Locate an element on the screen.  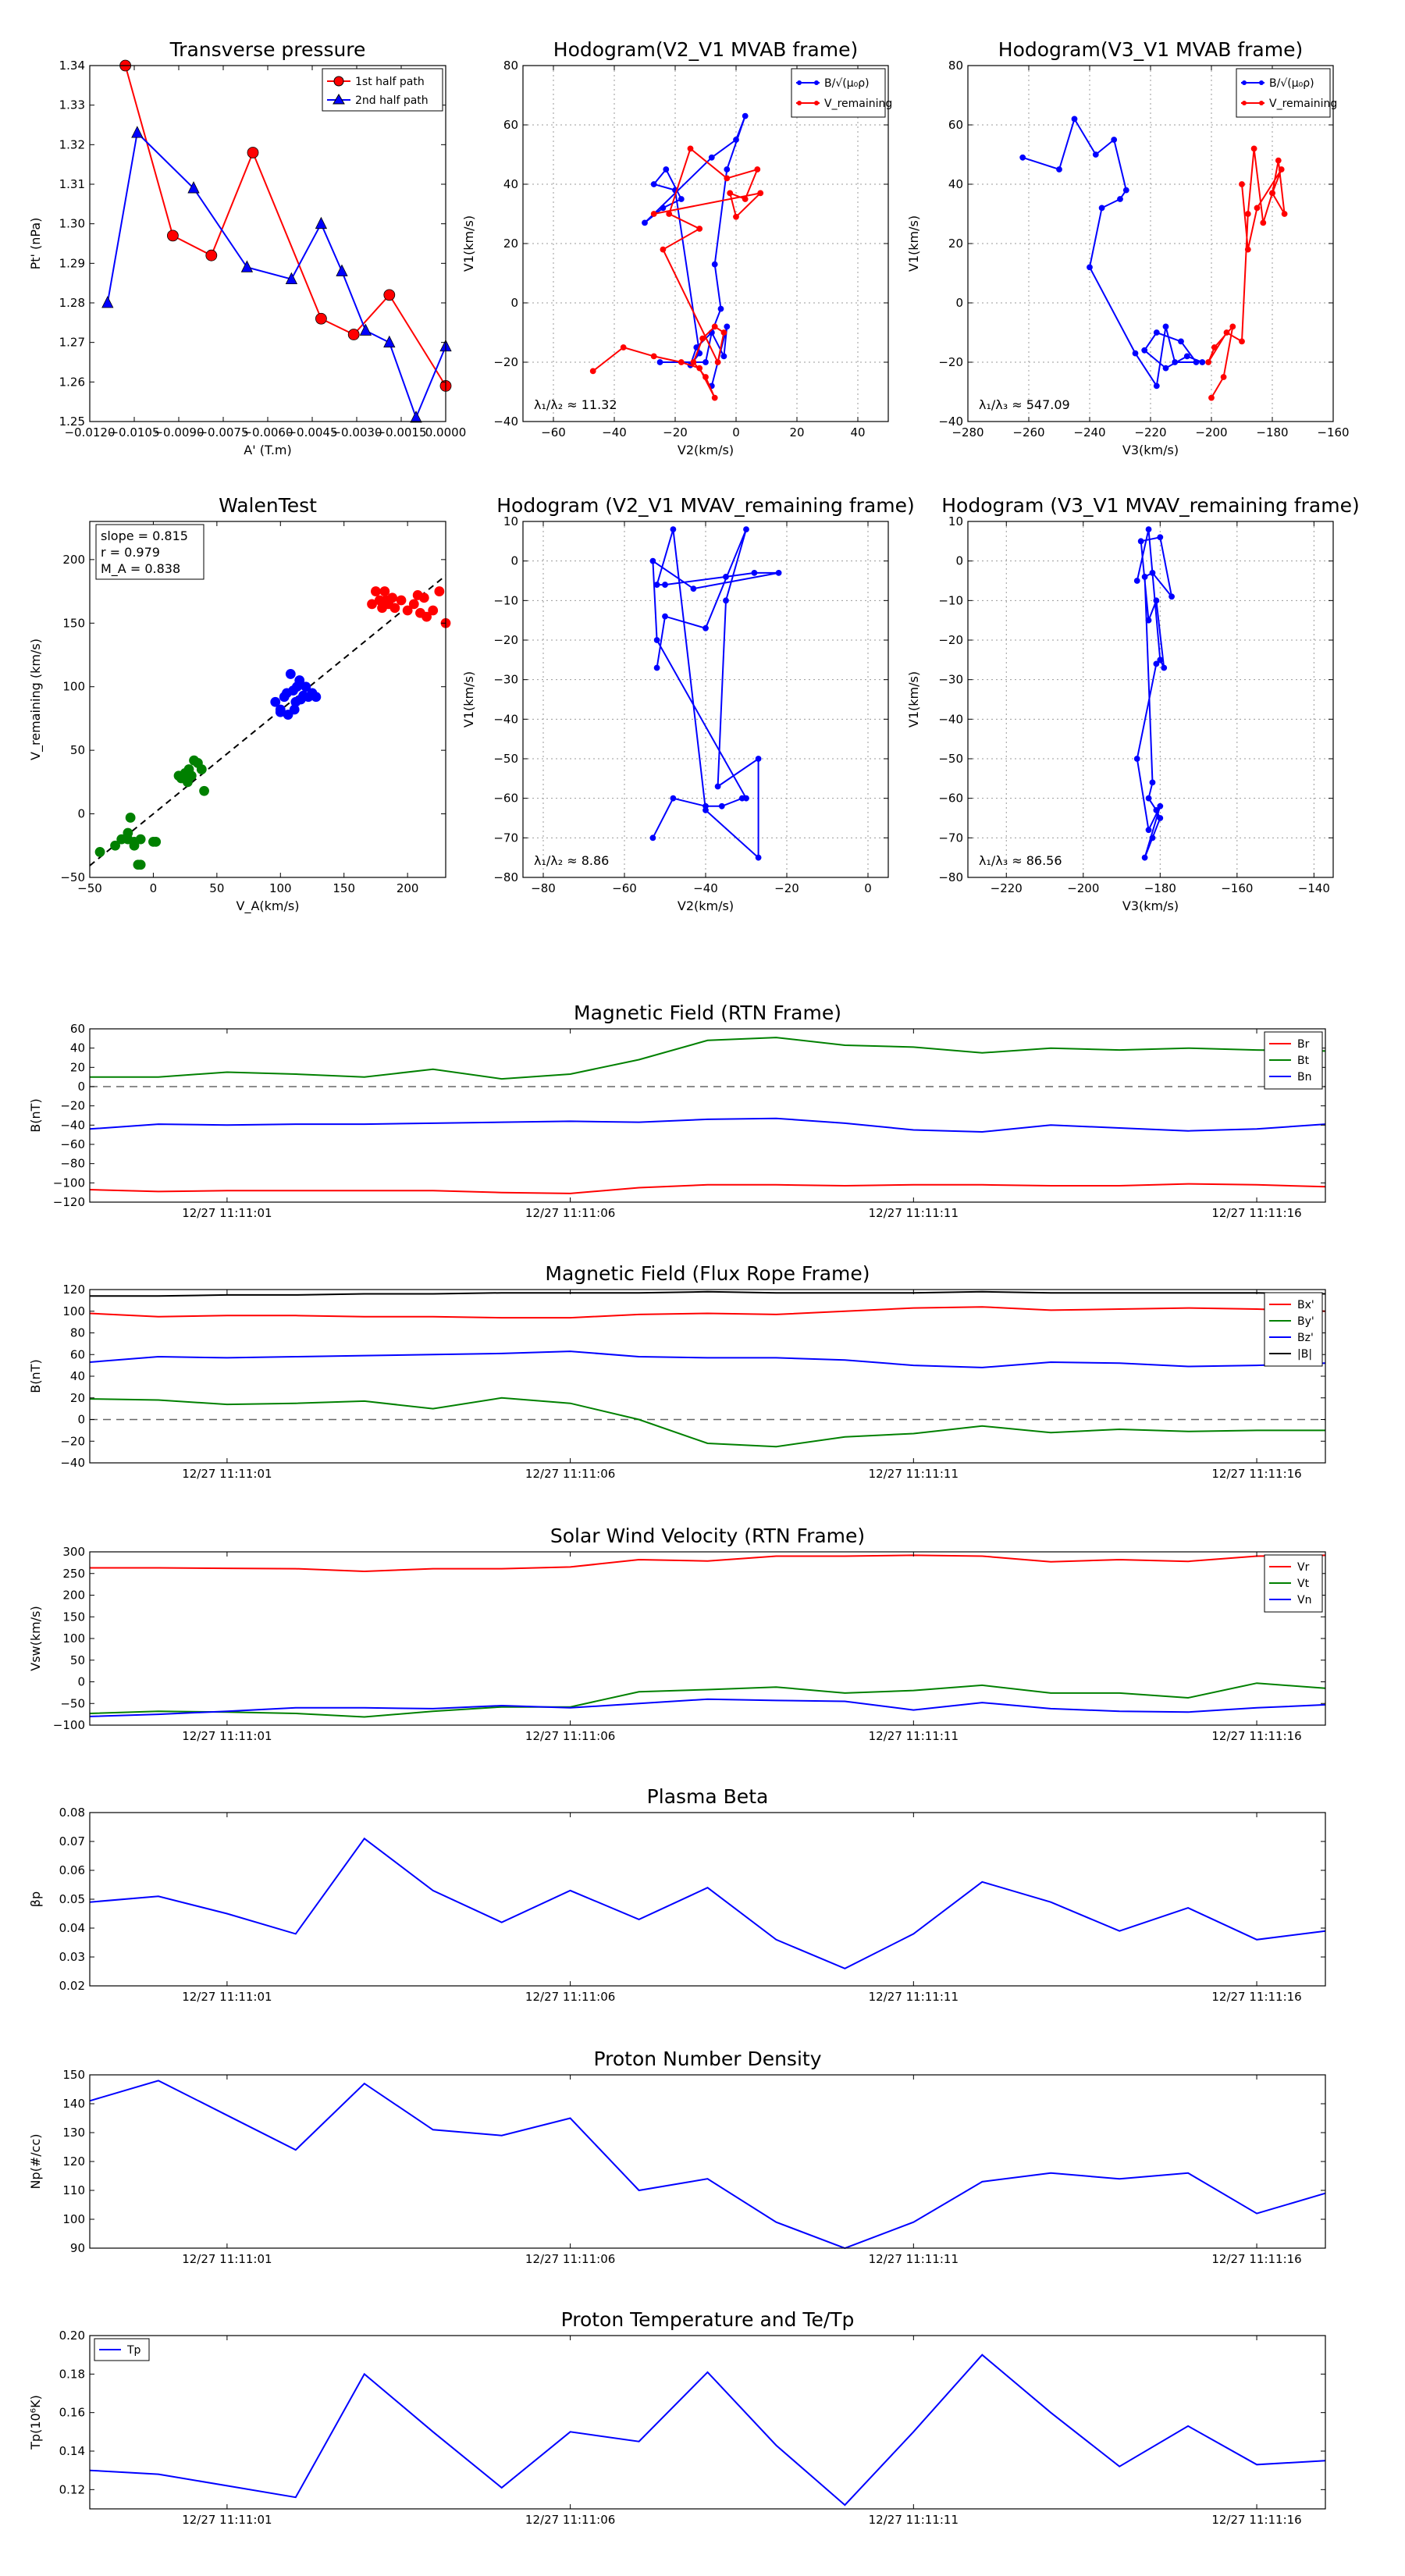
panel4-xtick-label: 0 is located at coordinates (154, 888).